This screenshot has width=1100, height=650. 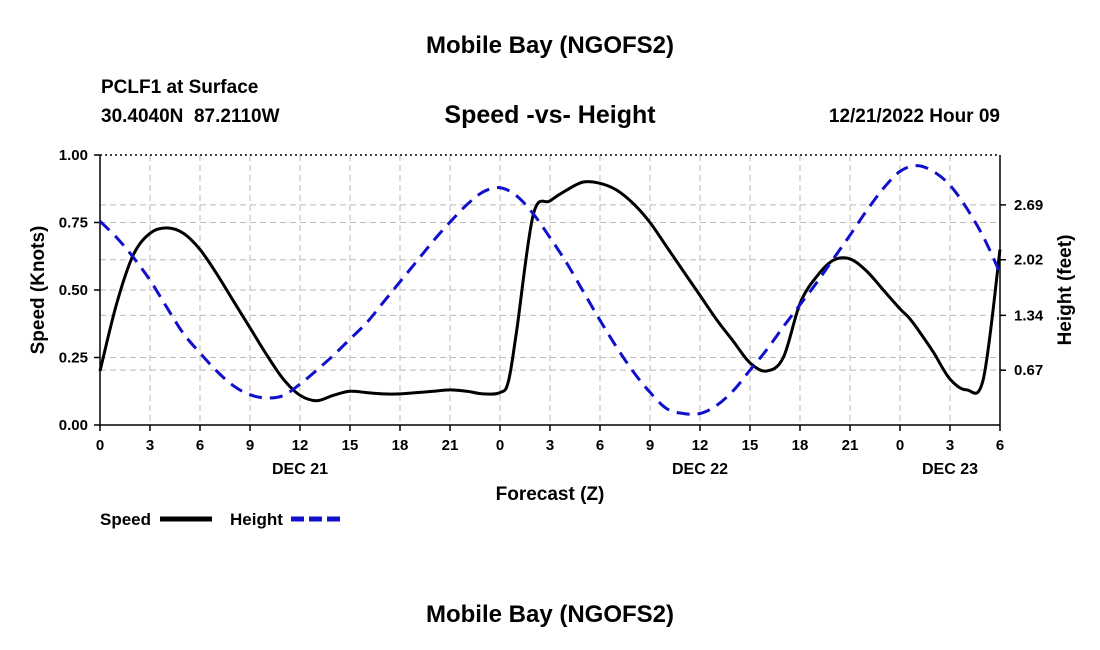 What do you see at coordinates (1028, 260) in the screenshot?
I see `y2-tick-label: 2.02` at bounding box center [1028, 260].